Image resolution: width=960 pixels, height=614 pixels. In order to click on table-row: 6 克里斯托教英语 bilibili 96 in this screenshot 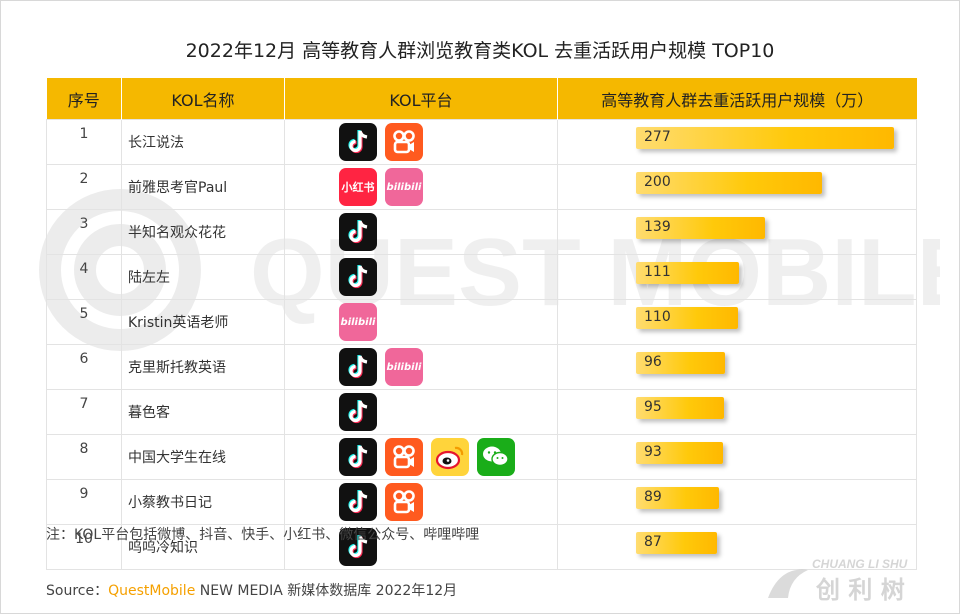, I will do `click(481, 367)`.